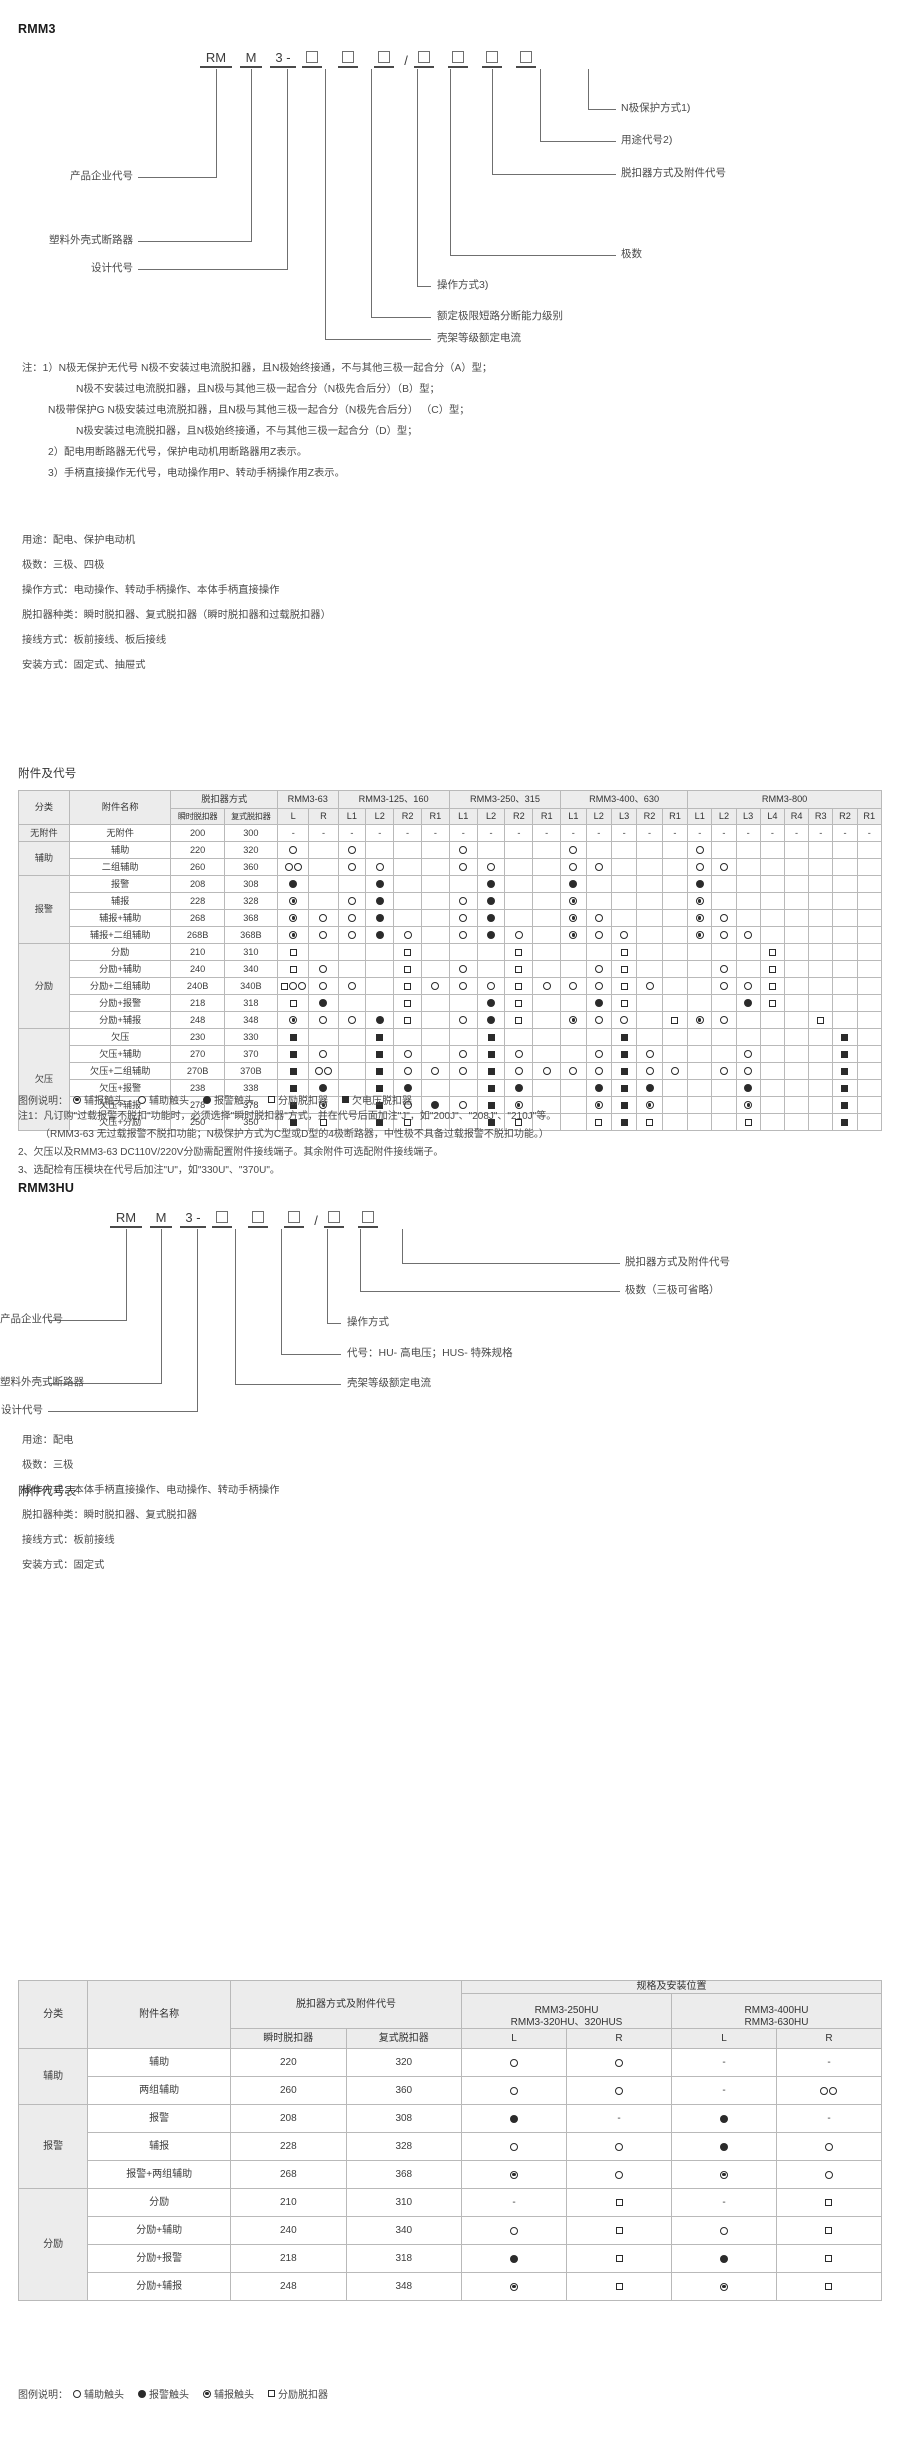 The height and width of the screenshot is (2443, 900). What do you see at coordinates (288, 2118) in the screenshot?
I see `cell-instant-code: 208` at bounding box center [288, 2118].